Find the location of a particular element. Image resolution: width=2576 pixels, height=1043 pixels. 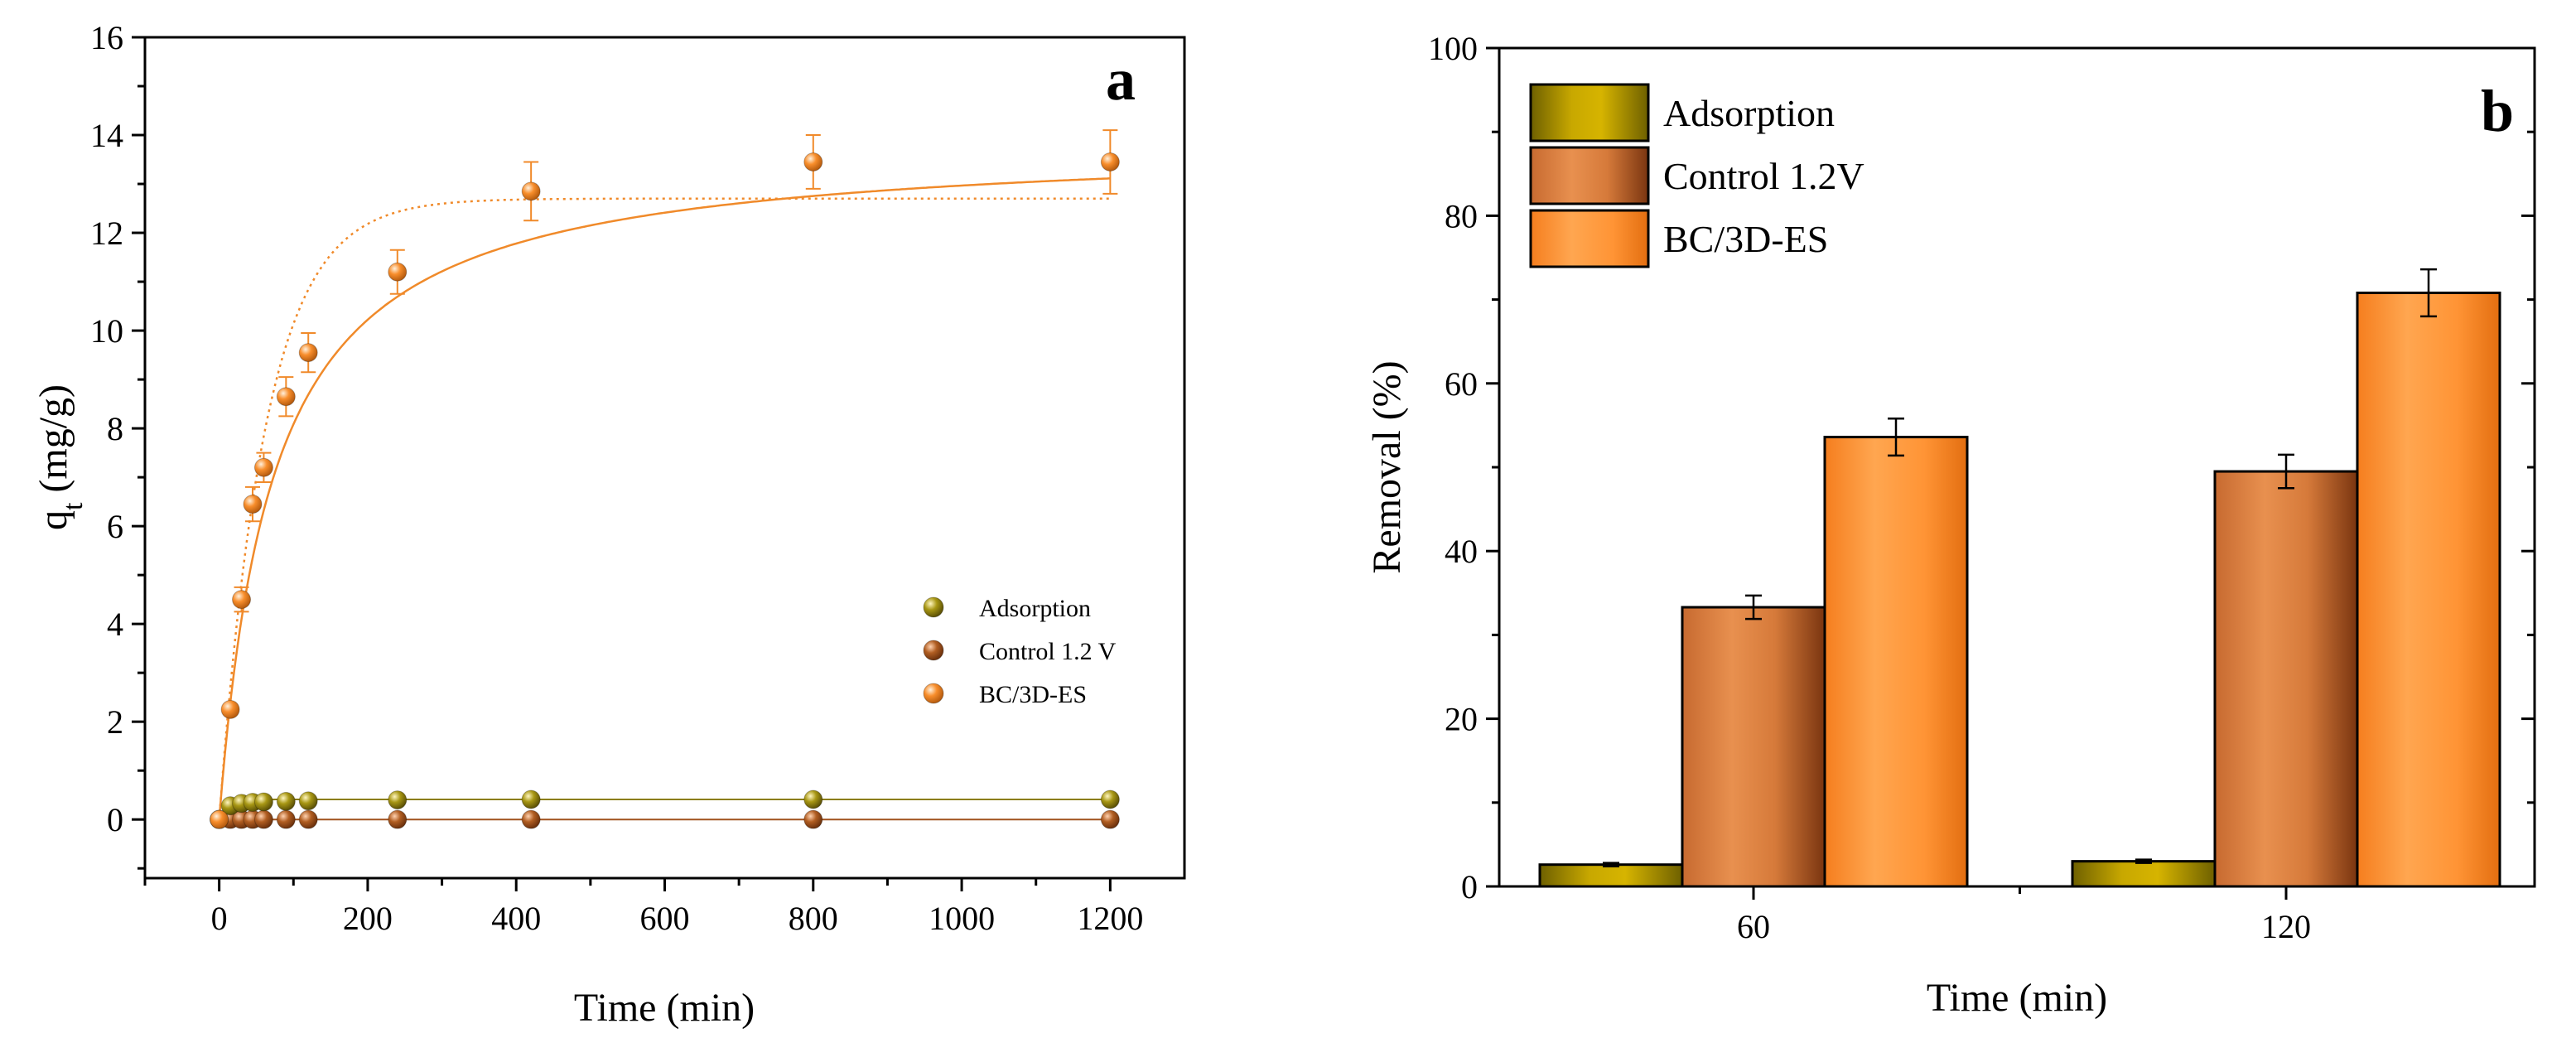

panel-b-letter: b is located at coordinates (2497, 111).